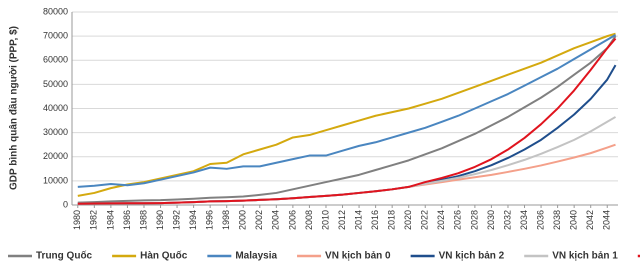 This screenshot has width=640, height=267. I want to click on x-tick-label: 2038, so click(557, 220).